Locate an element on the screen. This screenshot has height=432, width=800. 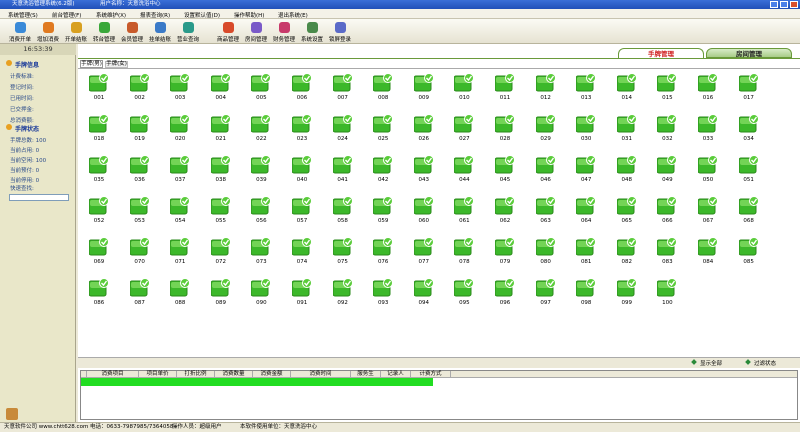
plate: 003 is located at coordinates (181, 88).